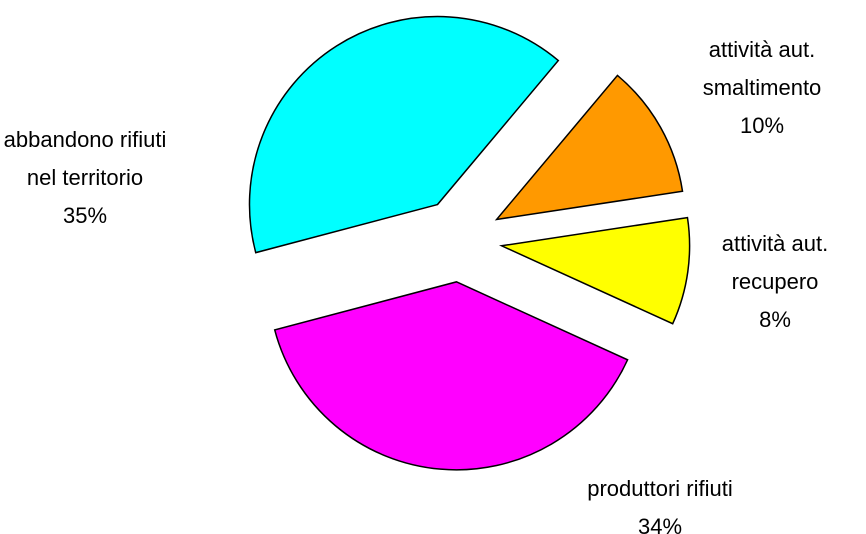 Image resolution: width=866 pixels, height=534 pixels. I want to click on value-label: 34%, so click(660, 524).